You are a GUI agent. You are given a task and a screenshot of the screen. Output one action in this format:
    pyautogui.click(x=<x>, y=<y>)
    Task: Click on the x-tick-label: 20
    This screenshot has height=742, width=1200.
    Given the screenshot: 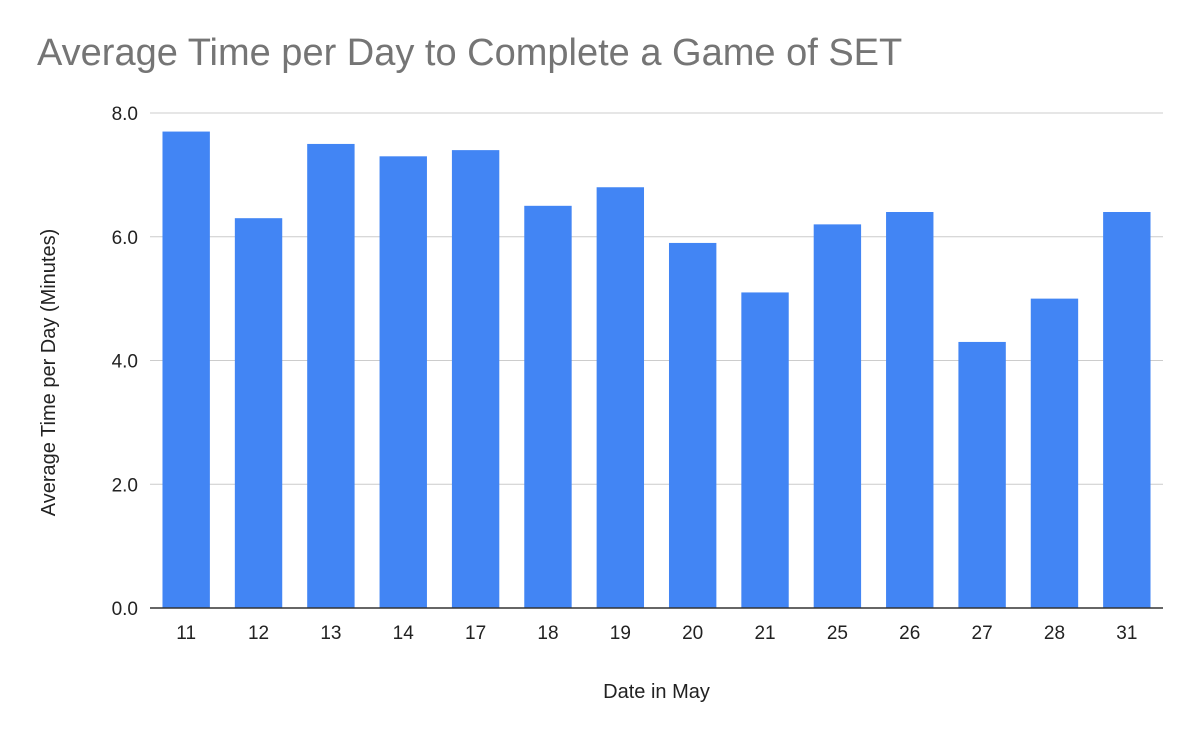 What is the action you would take?
    pyautogui.click(x=692, y=633)
    